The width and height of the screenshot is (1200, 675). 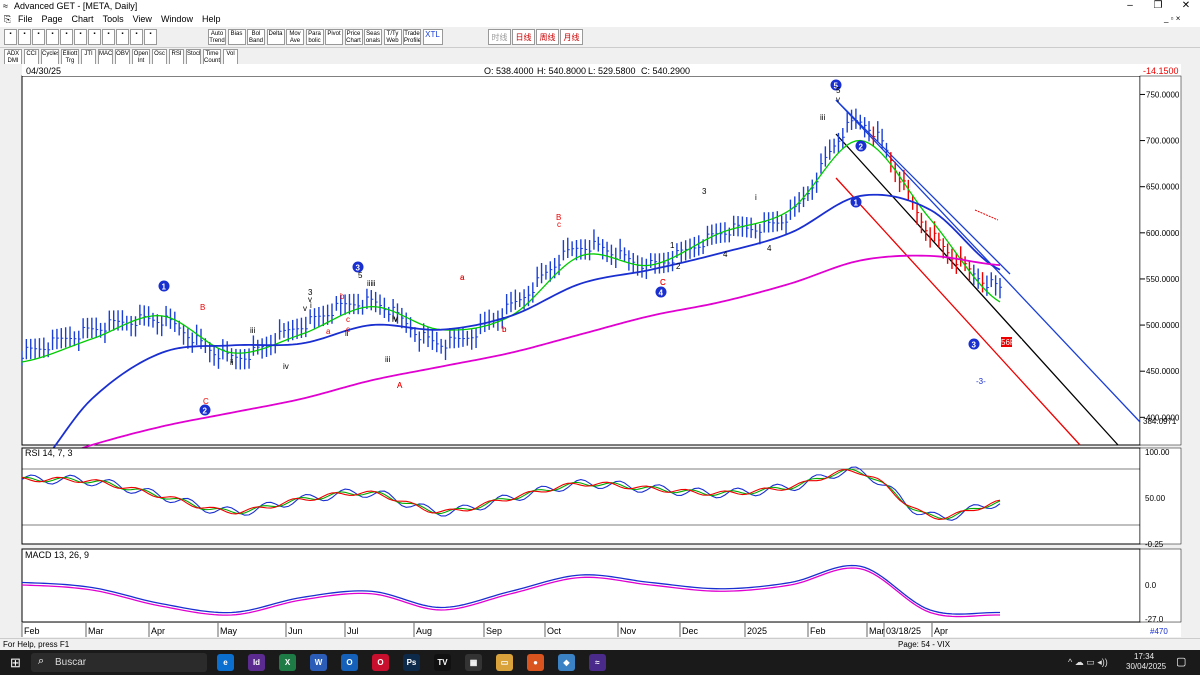 What do you see at coordinates (311, 305) in the screenshot?
I see `wave-label: i` at bounding box center [311, 305].